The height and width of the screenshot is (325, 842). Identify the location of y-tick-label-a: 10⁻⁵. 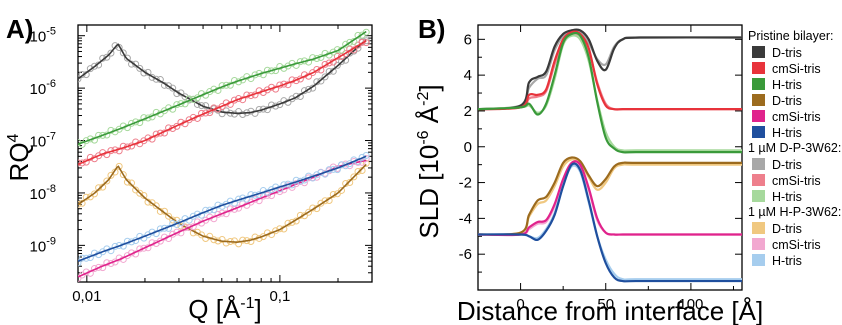
(43, 36).